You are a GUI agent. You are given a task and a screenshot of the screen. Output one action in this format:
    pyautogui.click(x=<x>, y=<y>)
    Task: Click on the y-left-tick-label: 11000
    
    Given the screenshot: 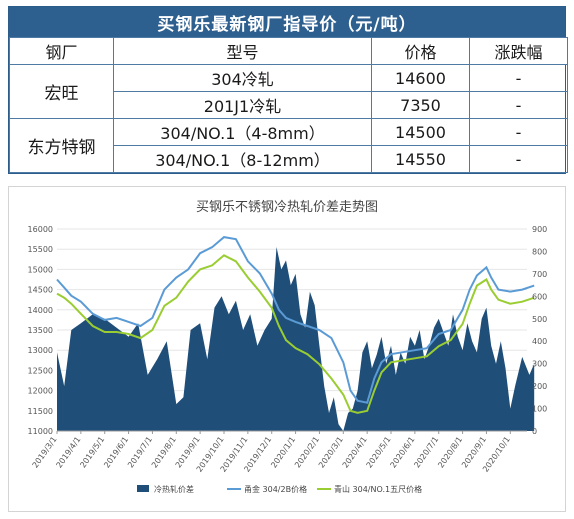 What is the action you would take?
    pyautogui.click(x=40, y=431)
    